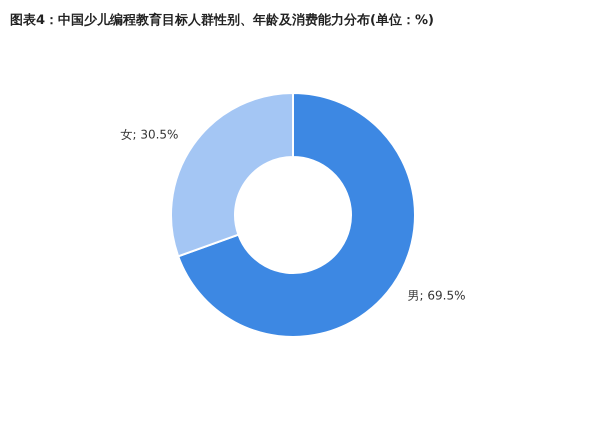 The height and width of the screenshot is (427, 600). What do you see at coordinates (443, 295) in the screenshot?
I see `data-label: ; 69.5%` at bounding box center [443, 295].